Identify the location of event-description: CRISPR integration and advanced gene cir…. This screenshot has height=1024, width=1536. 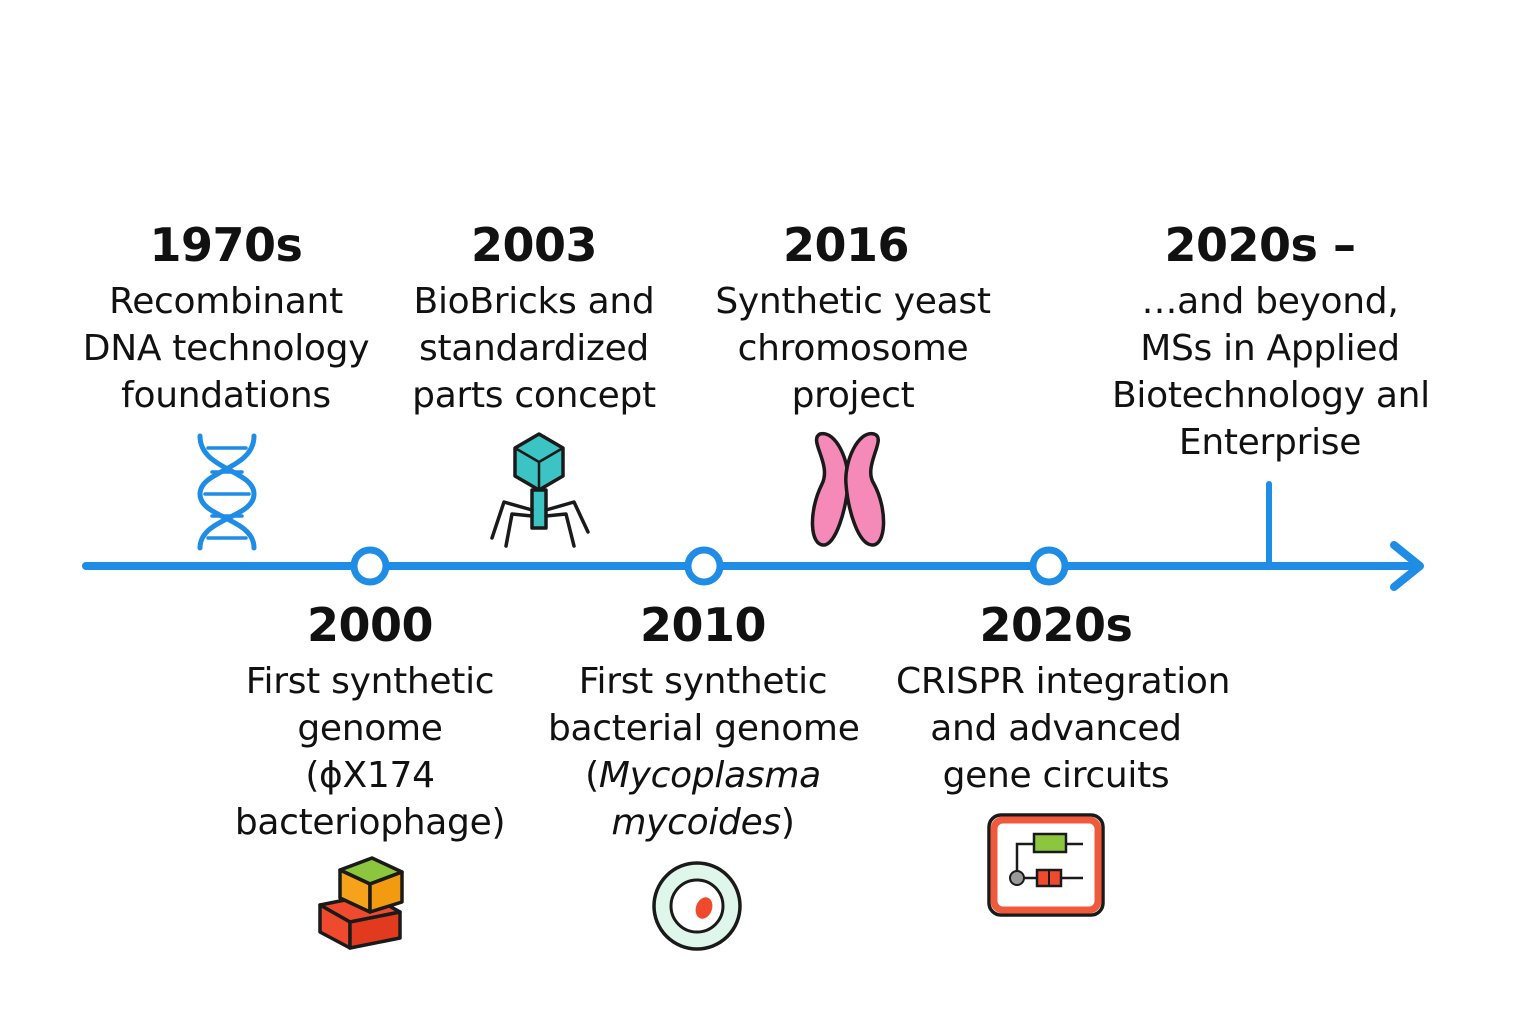
(1063, 728).